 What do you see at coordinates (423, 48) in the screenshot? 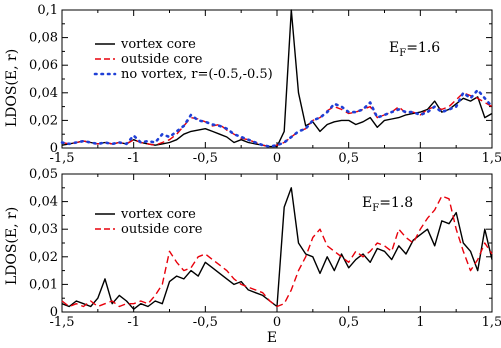
I see `annotation-value: =1.6` at bounding box center [423, 48].